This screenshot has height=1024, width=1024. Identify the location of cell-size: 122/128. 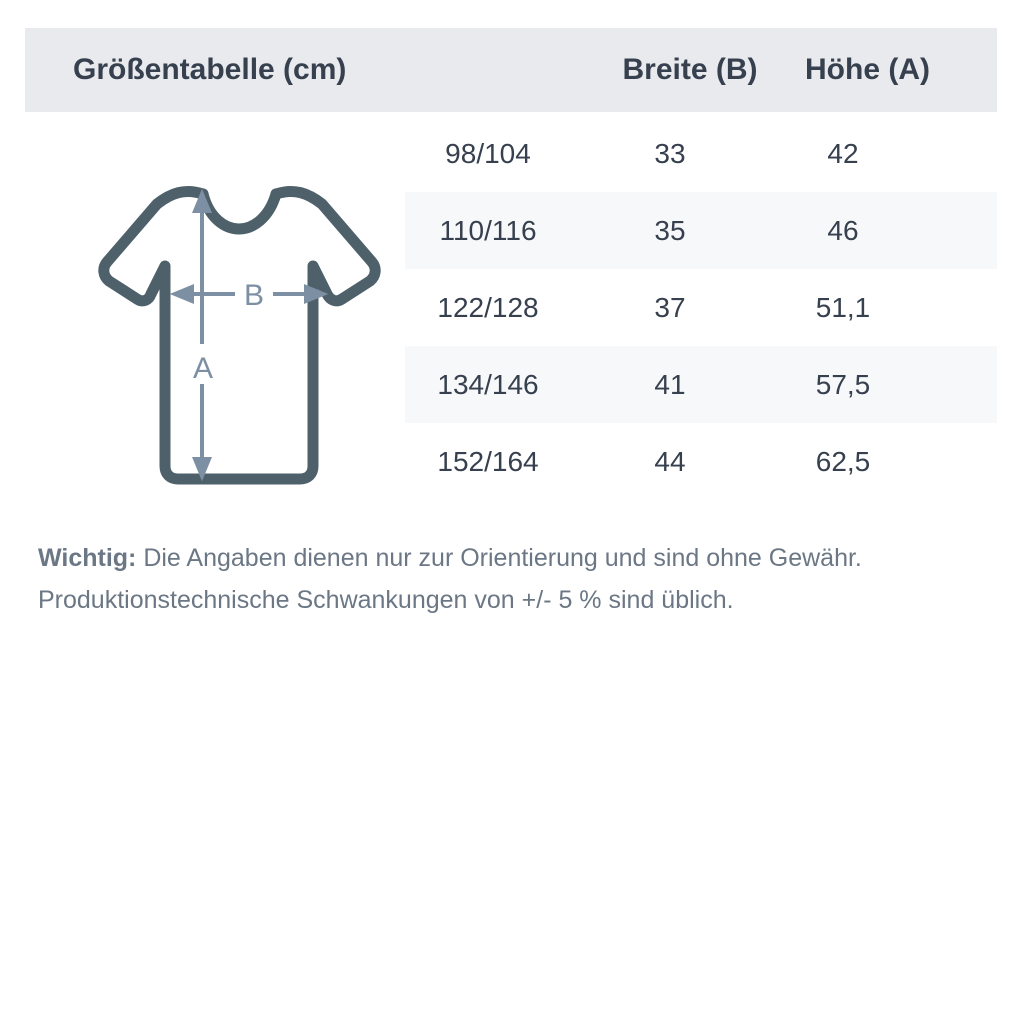
(488, 307).